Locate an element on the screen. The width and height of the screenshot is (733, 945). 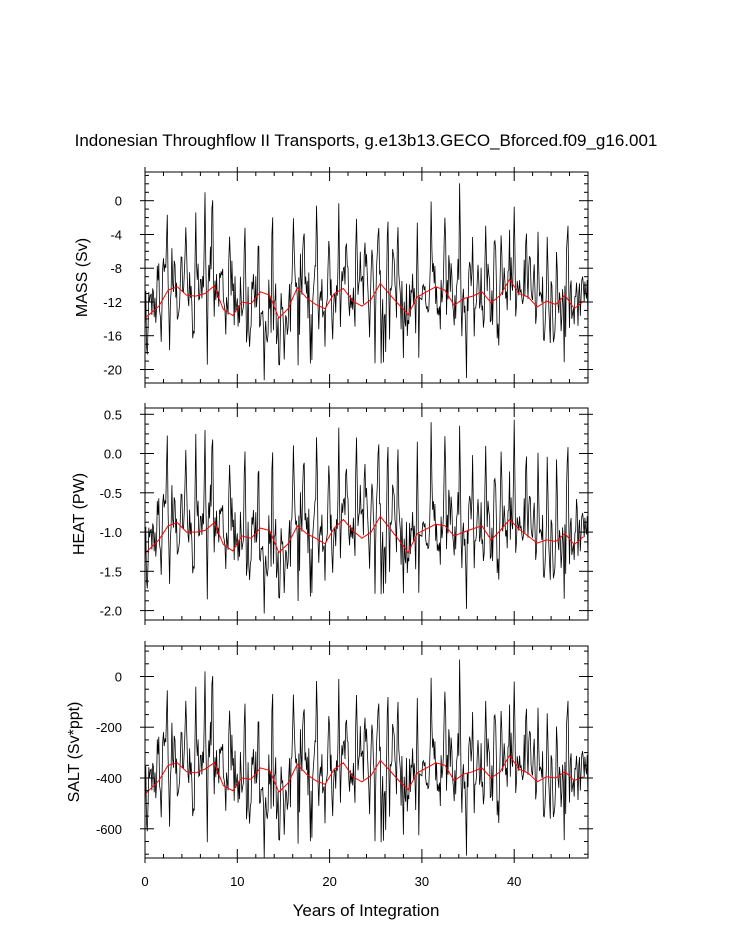
salt-annual-mean-line is located at coordinates (364, 774).